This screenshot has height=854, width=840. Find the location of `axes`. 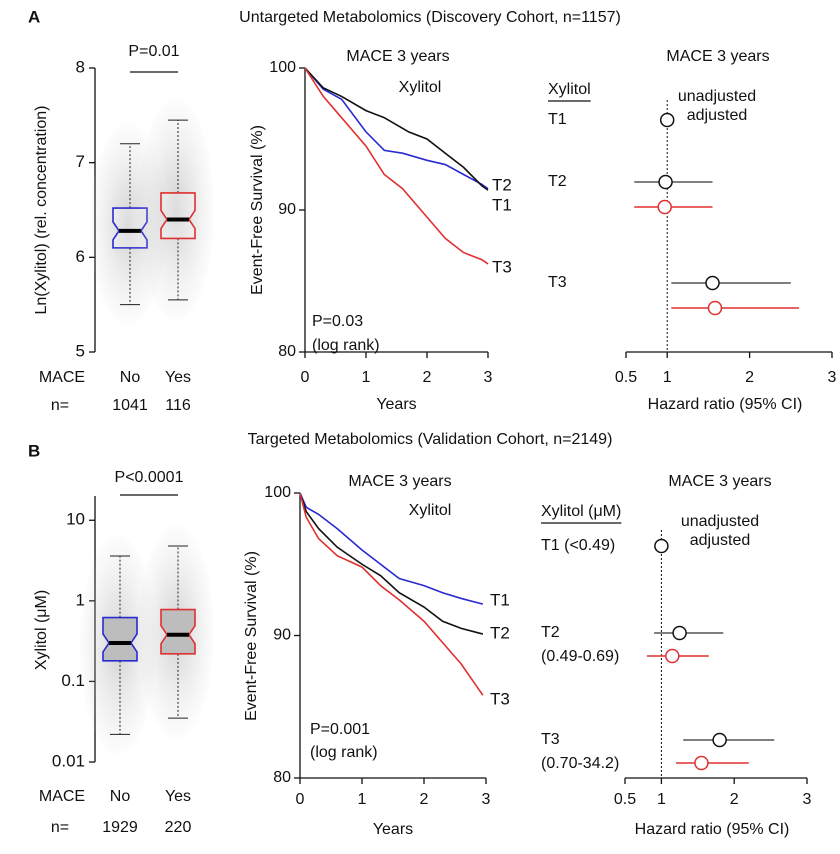

axes is located at coordinates (396, 210).